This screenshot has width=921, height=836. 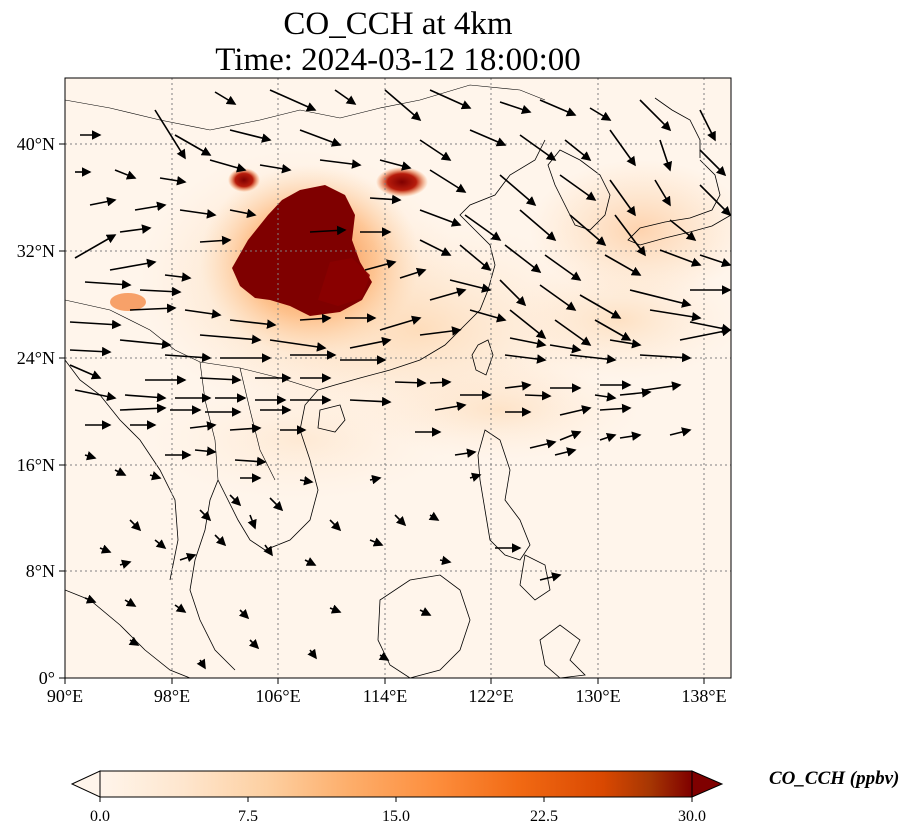 What do you see at coordinates (244, 180) in the screenshot?
I see `co-plume-northwest` at bounding box center [244, 180].